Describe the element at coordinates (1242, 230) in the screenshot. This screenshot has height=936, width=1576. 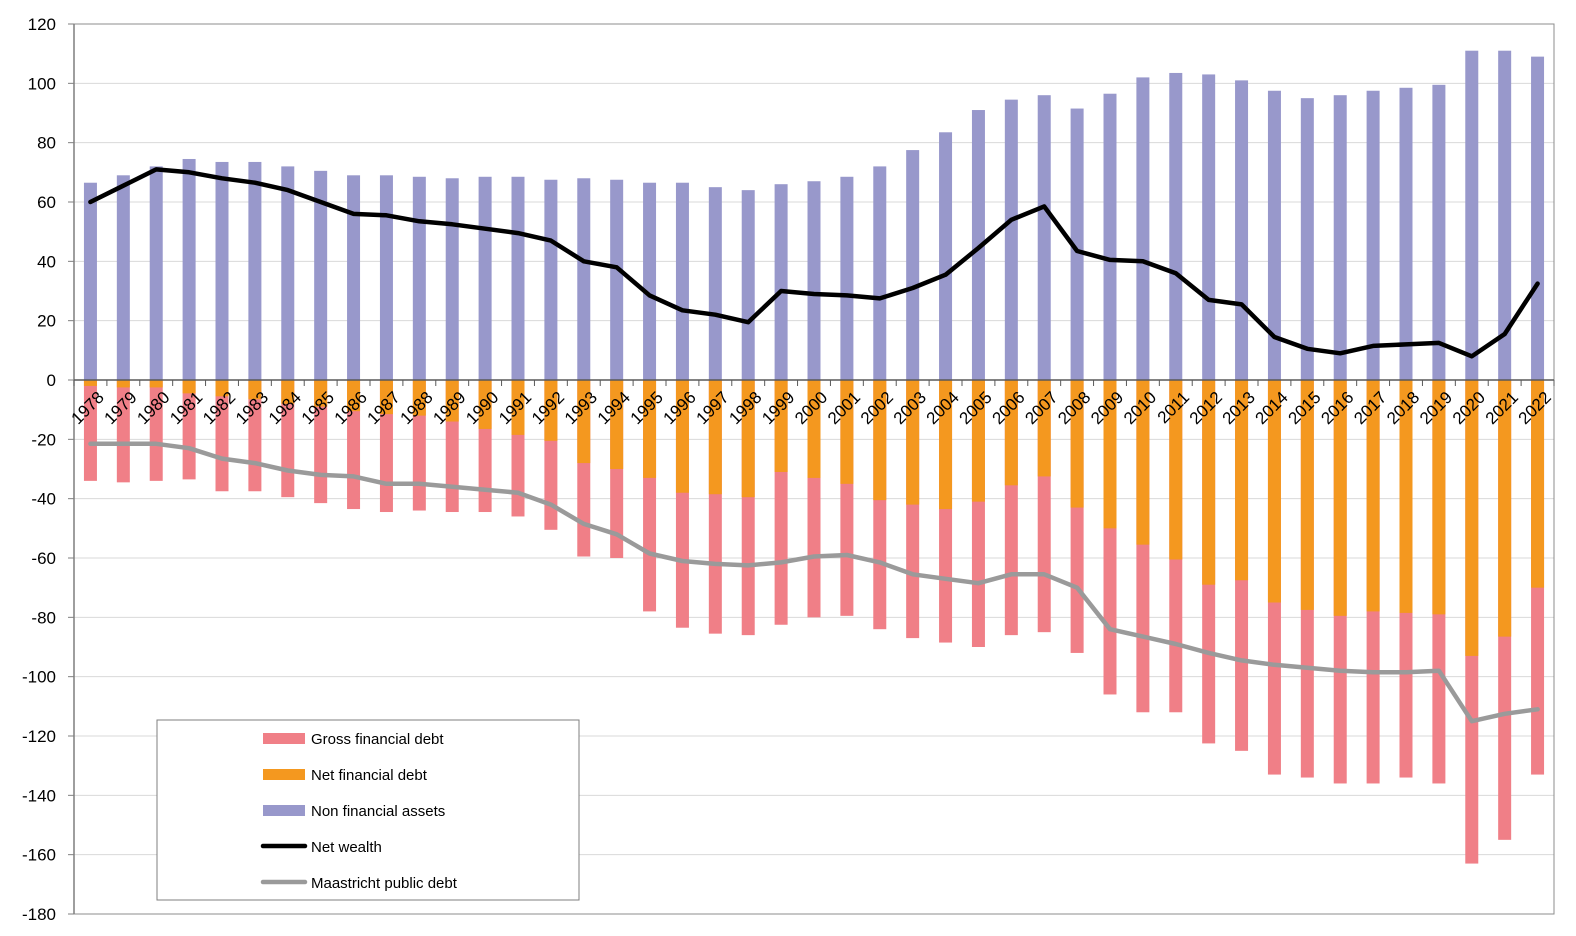
I see `bar-non-financial-assets-2013` at that location.